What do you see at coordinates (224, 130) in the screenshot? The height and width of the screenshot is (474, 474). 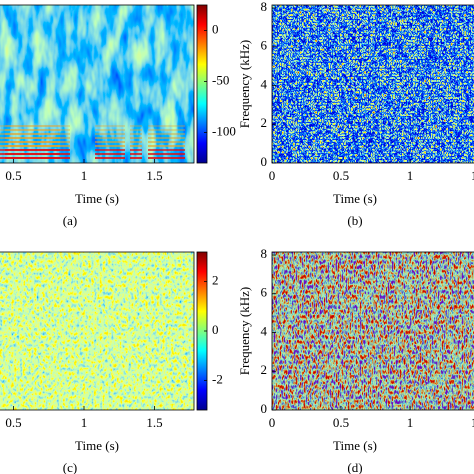 I see `colorbar-tick-label: -100` at bounding box center [224, 130].